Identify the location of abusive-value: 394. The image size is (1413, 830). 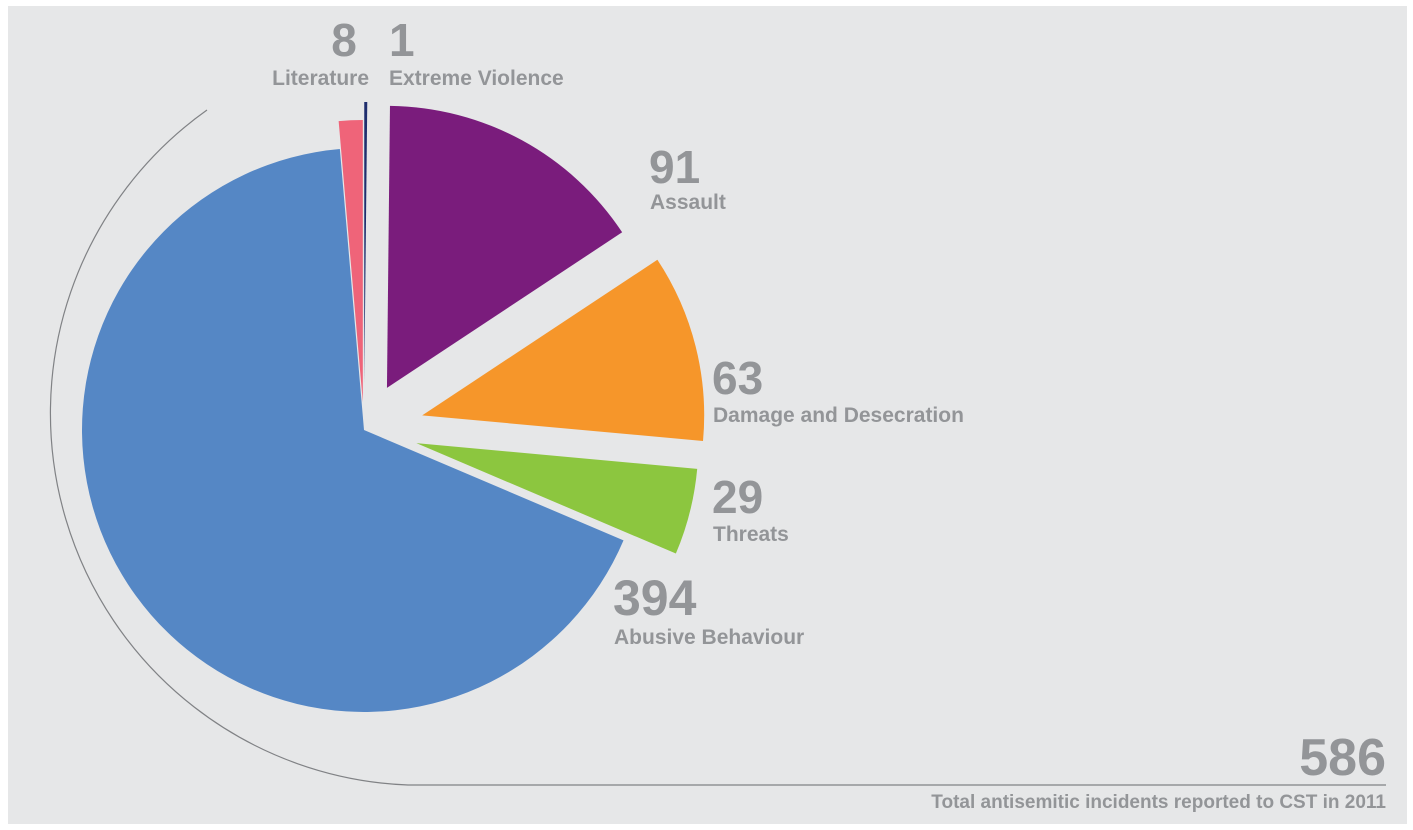
(655, 598).